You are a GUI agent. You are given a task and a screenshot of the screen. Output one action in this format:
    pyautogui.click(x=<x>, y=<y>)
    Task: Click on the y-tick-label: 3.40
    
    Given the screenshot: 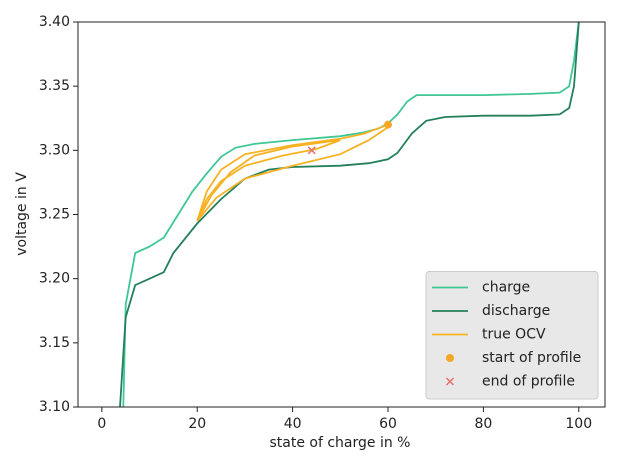 What is the action you would take?
    pyautogui.click(x=54, y=22)
    